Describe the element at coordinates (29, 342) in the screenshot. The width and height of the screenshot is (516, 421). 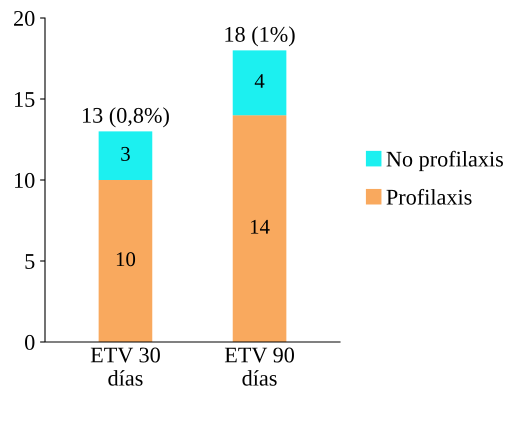
I see `y-tick-label: 0` at that location.